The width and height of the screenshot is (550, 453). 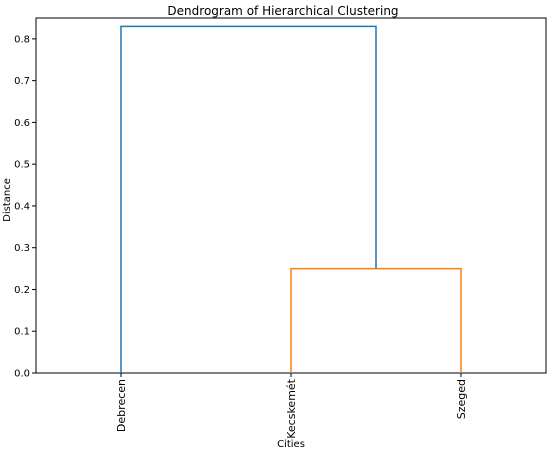 What do you see at coordinates (22, 206) in the screenshot?
I see `y-tick-label: 0.4` at bounding box center [22, 206].